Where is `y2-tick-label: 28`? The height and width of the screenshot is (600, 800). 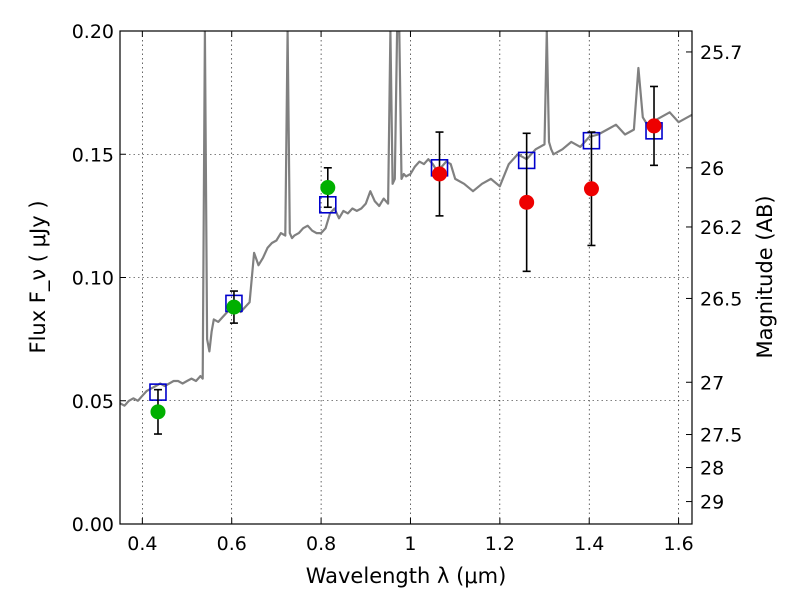 y2-tick-label: 28 is located at coordinates (712, 469).